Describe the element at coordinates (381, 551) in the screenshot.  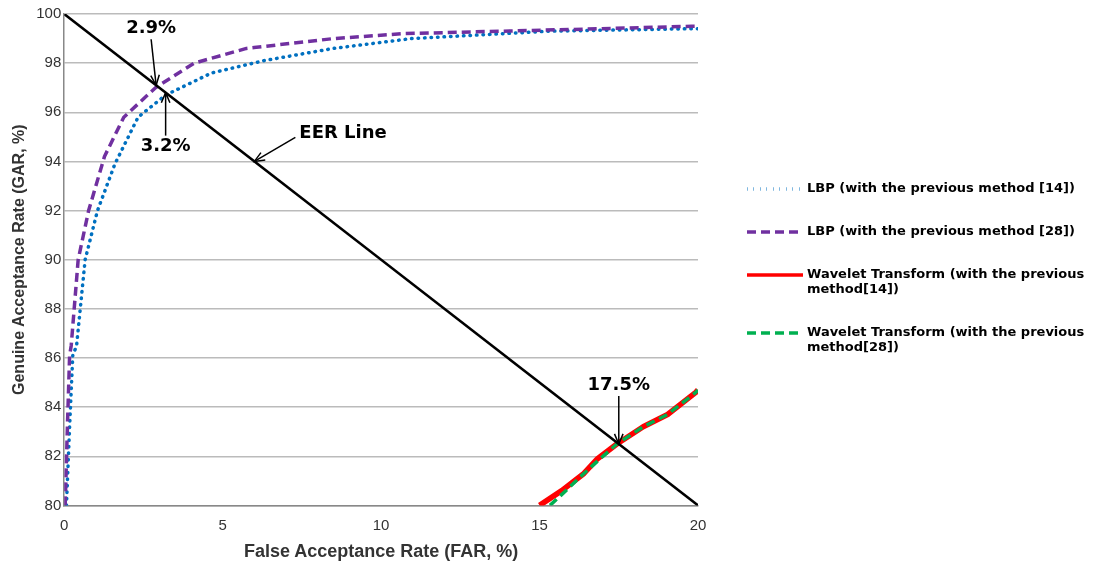
I see `x-axis-title: False Acceptance Rate (FAR, %)` at that location.